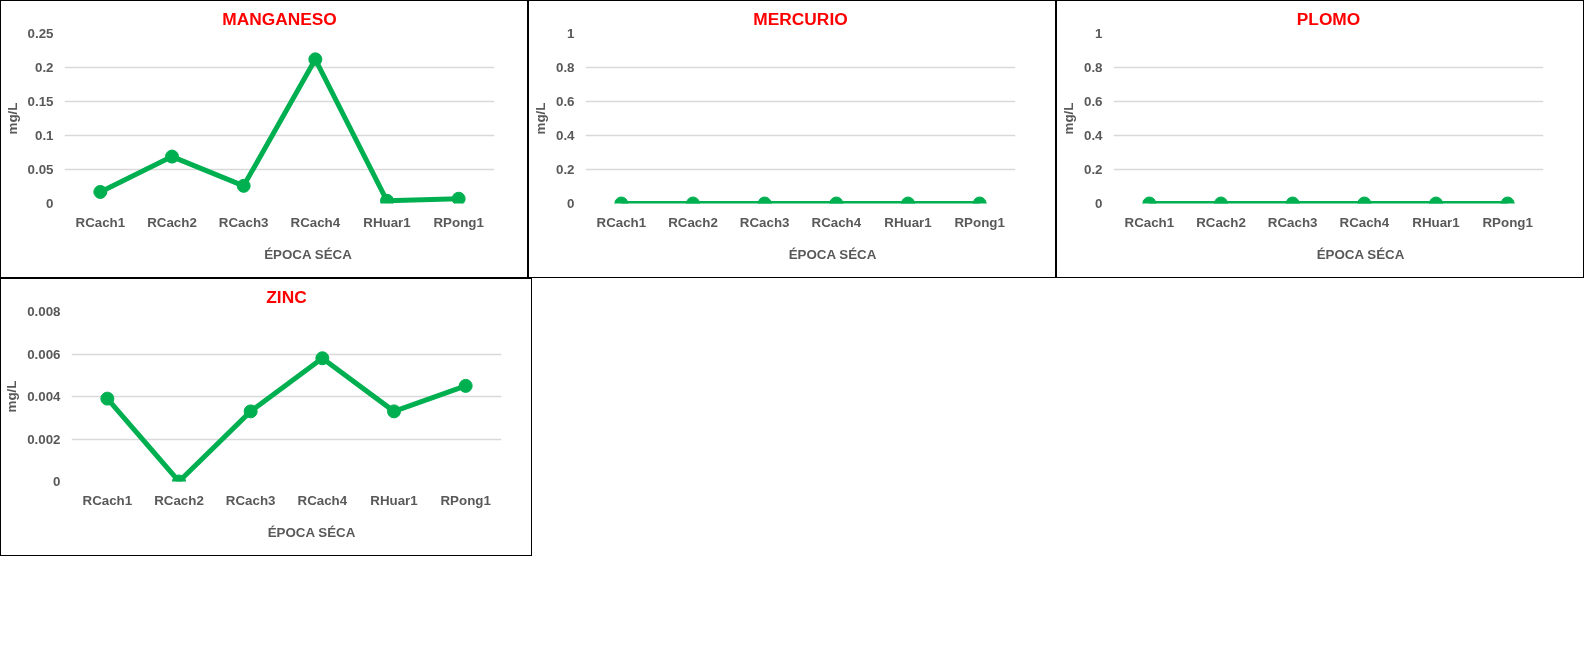 Image resolution: width=1588 pixels, height=666 pixels. What do you see at coordinates (279, 18) in the screenshot?
I see `chart-title: MANGANESO` at bounding box center [279, 18].